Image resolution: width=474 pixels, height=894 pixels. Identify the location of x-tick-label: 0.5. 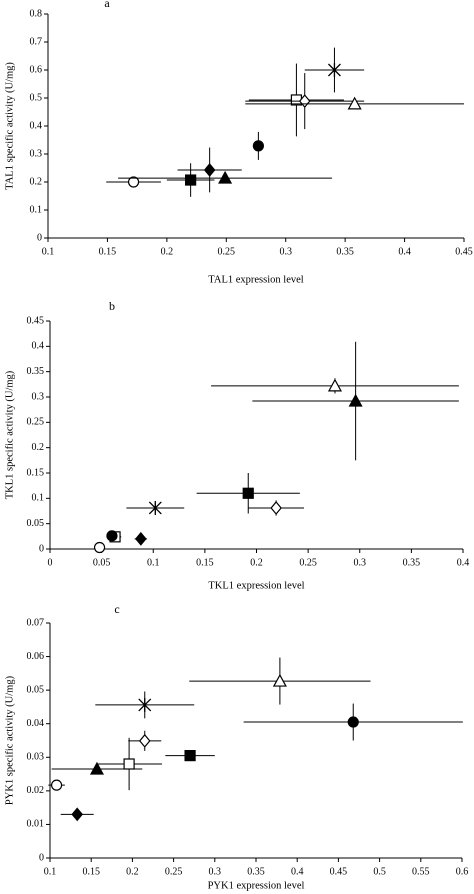
(379, 871).